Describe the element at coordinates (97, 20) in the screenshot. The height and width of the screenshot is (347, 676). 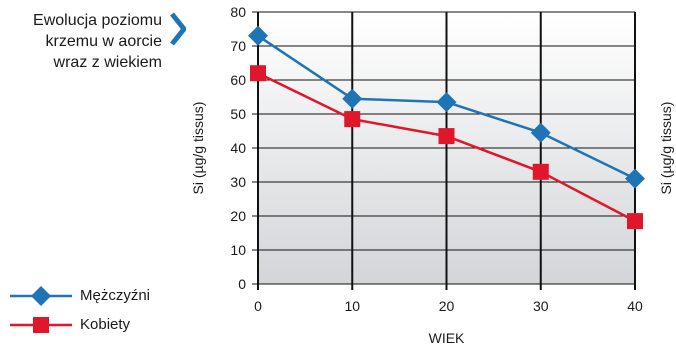
I see `chart-title-line: Ewolucja poziomu` at that location.